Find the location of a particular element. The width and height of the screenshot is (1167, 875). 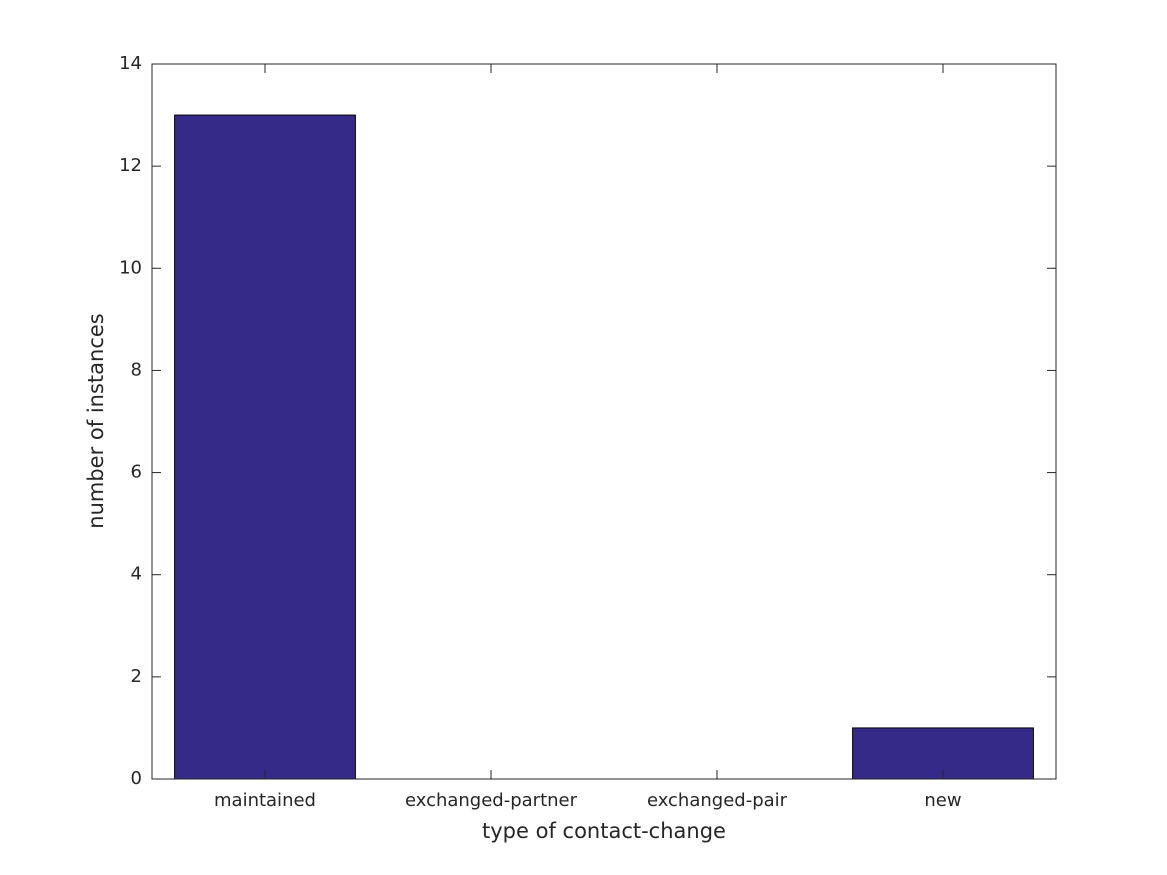

y-tick-label: 10 is located at coordinates (130, 267).